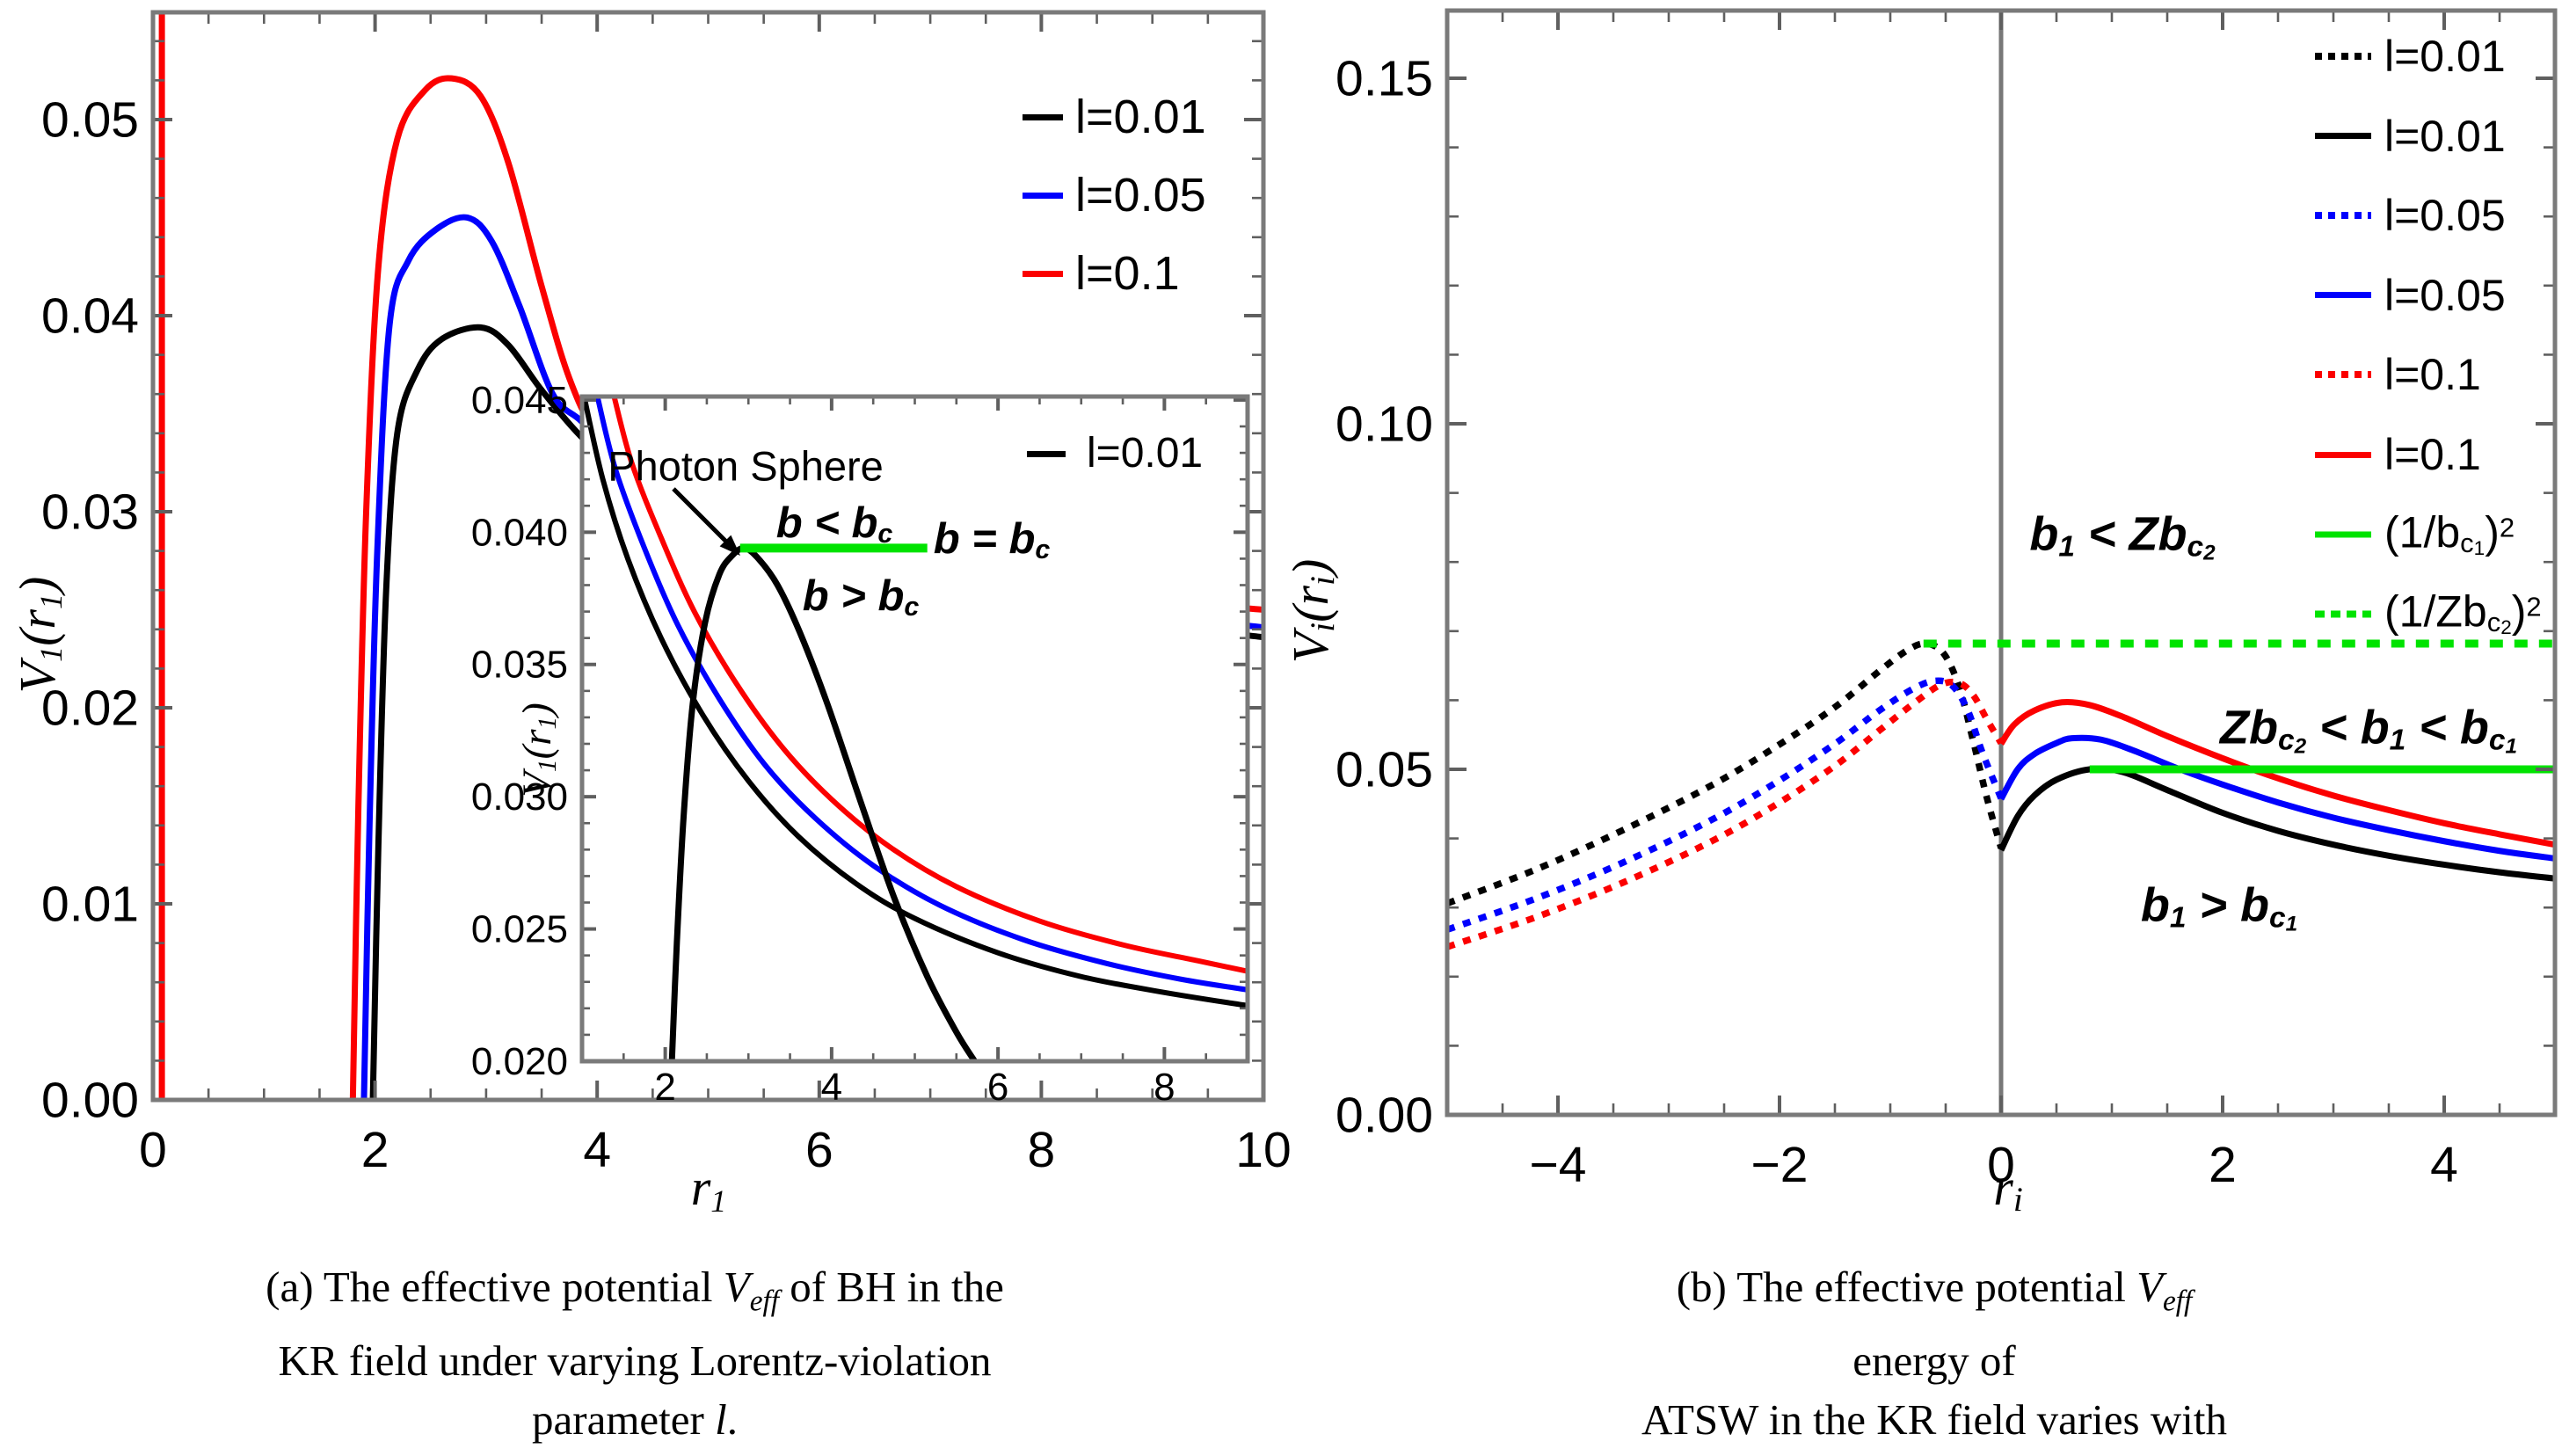 The height and width of the screenshot is (1456, 2562). What do you see at coordinates (375, 1150) in the screenshot?
I see `left-plot-x-tick-label: 2` at bounding box center [375, 1150].